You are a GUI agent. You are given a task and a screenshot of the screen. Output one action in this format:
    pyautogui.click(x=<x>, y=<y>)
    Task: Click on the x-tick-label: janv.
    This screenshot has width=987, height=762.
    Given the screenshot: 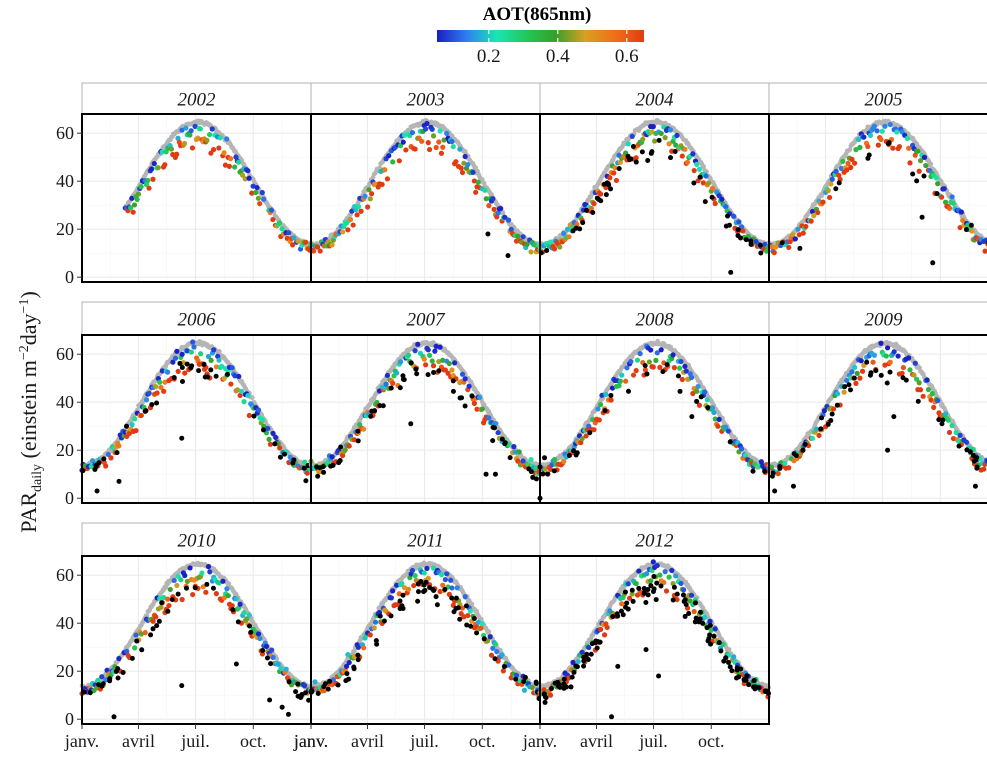 What is the action you would take?
    pyautogui.click(x=81, y=741)
    